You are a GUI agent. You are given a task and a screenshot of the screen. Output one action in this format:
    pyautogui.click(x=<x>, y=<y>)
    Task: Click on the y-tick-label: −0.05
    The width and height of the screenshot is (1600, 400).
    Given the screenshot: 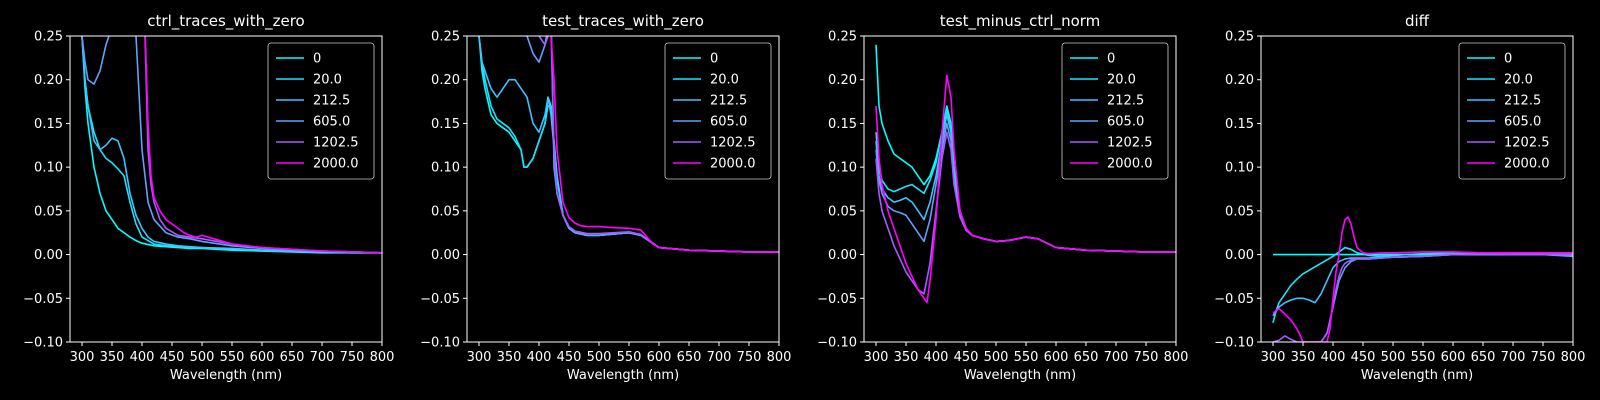 What is the action you would take?
    pyautogui.click(x=837, y=299)
    